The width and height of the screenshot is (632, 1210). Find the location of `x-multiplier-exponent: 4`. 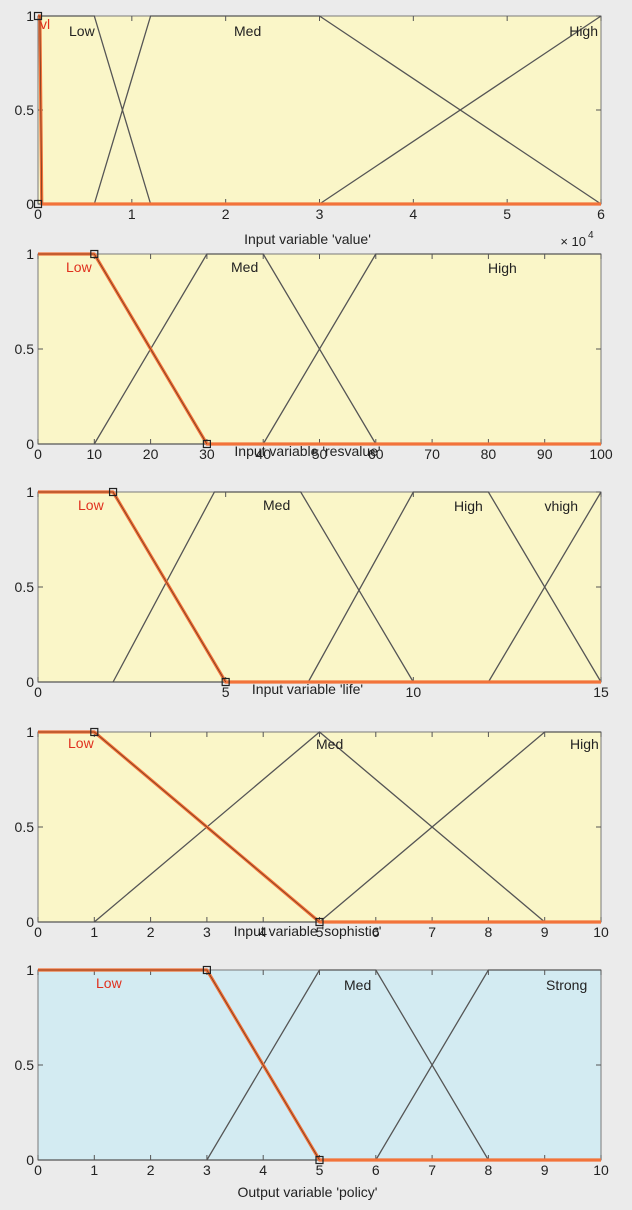

x-multiplier-exponent: 4 is located at coordinates (591, 235).